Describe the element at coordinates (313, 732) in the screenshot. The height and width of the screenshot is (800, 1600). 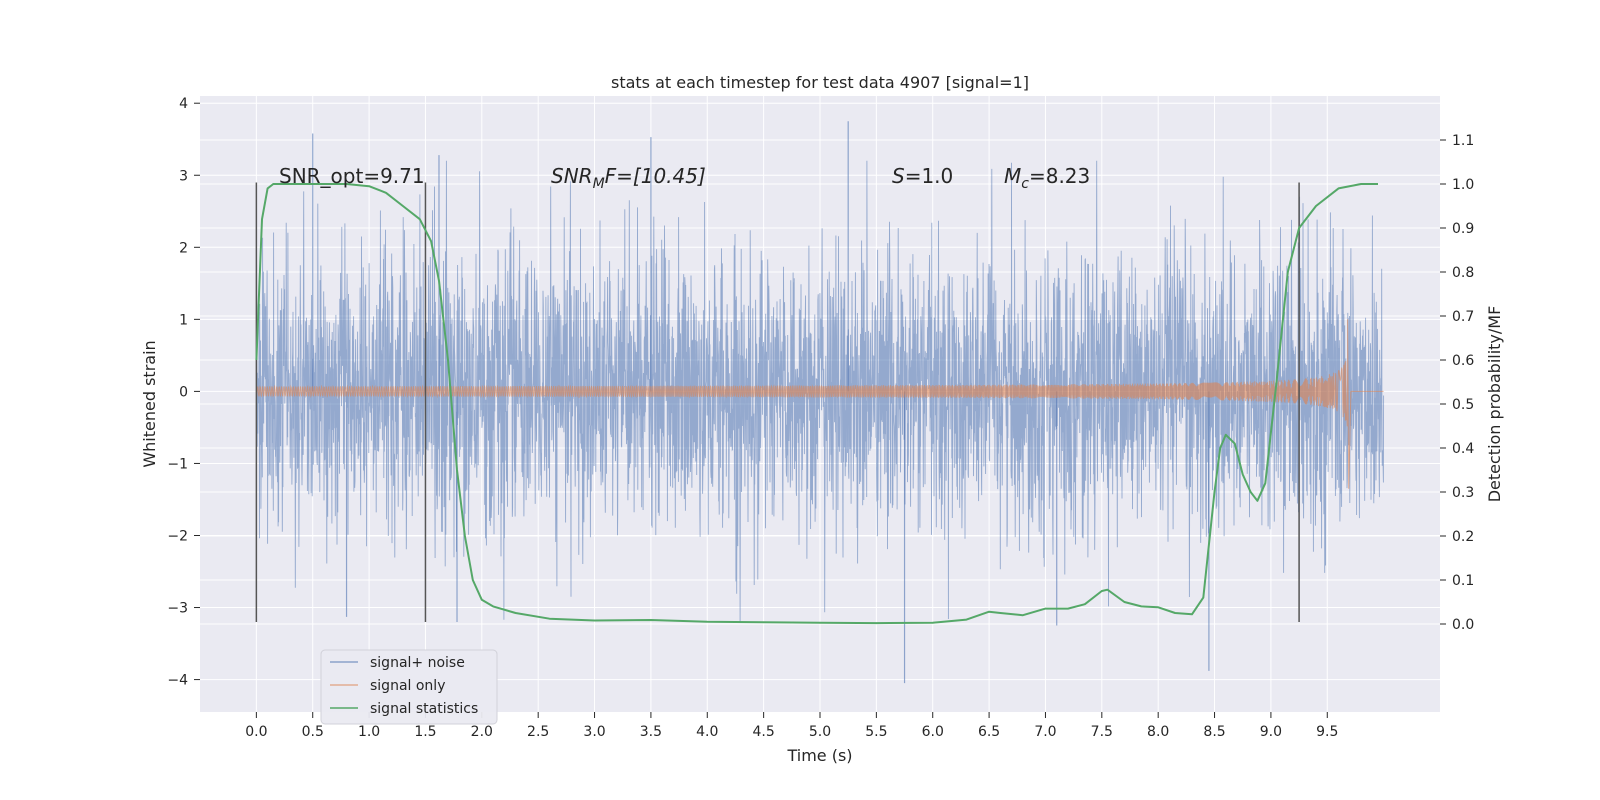
I see `x-tick-label: 0.5` at that location.